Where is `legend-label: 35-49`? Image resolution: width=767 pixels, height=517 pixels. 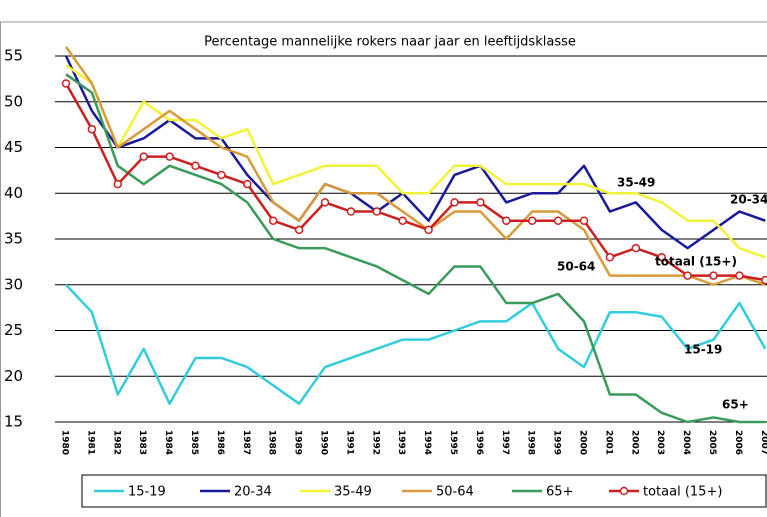
legend-label: 35-49 is located at coordinates (353, 492).